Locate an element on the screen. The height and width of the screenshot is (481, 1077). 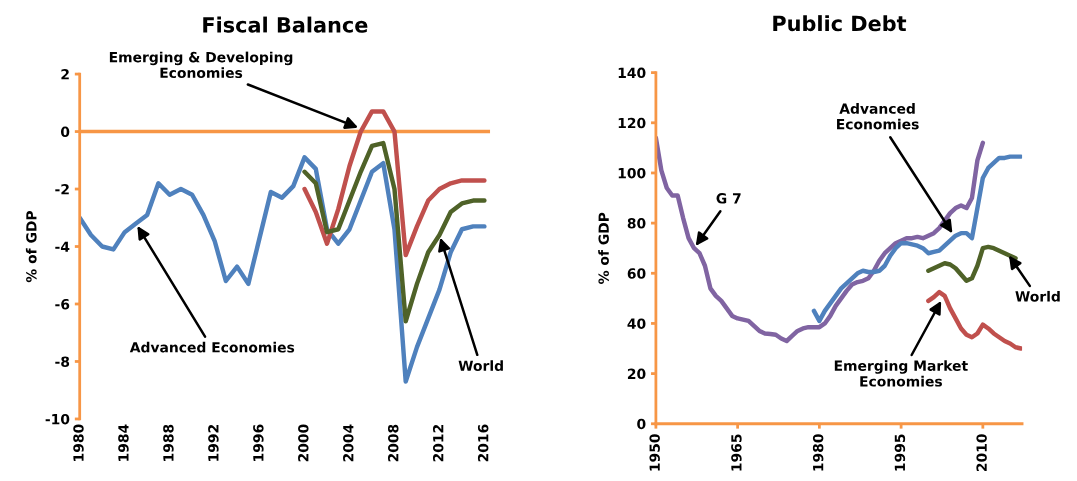
x-tick-label: 1996 is located at coordinates (258, 442).